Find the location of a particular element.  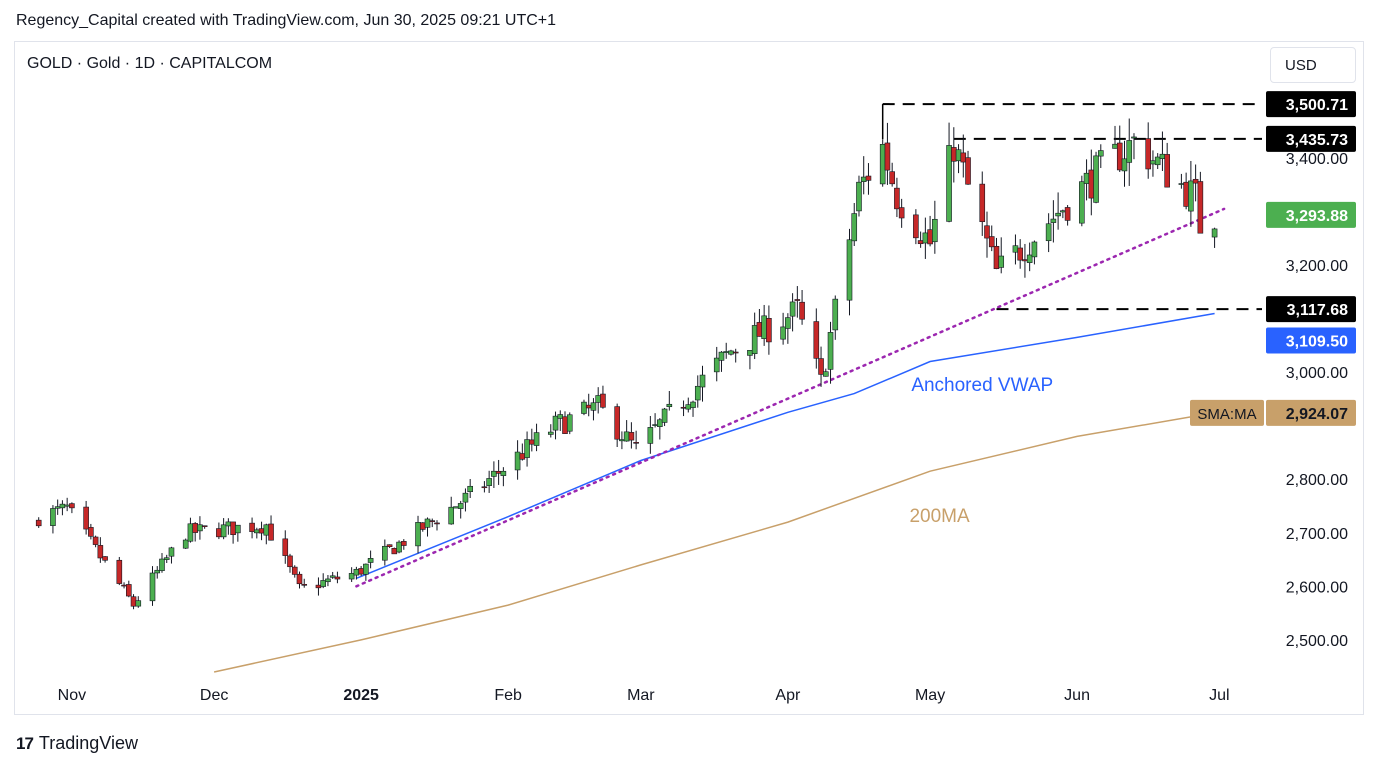

x-tick-label: Mar is located at coordinates (641, 695).